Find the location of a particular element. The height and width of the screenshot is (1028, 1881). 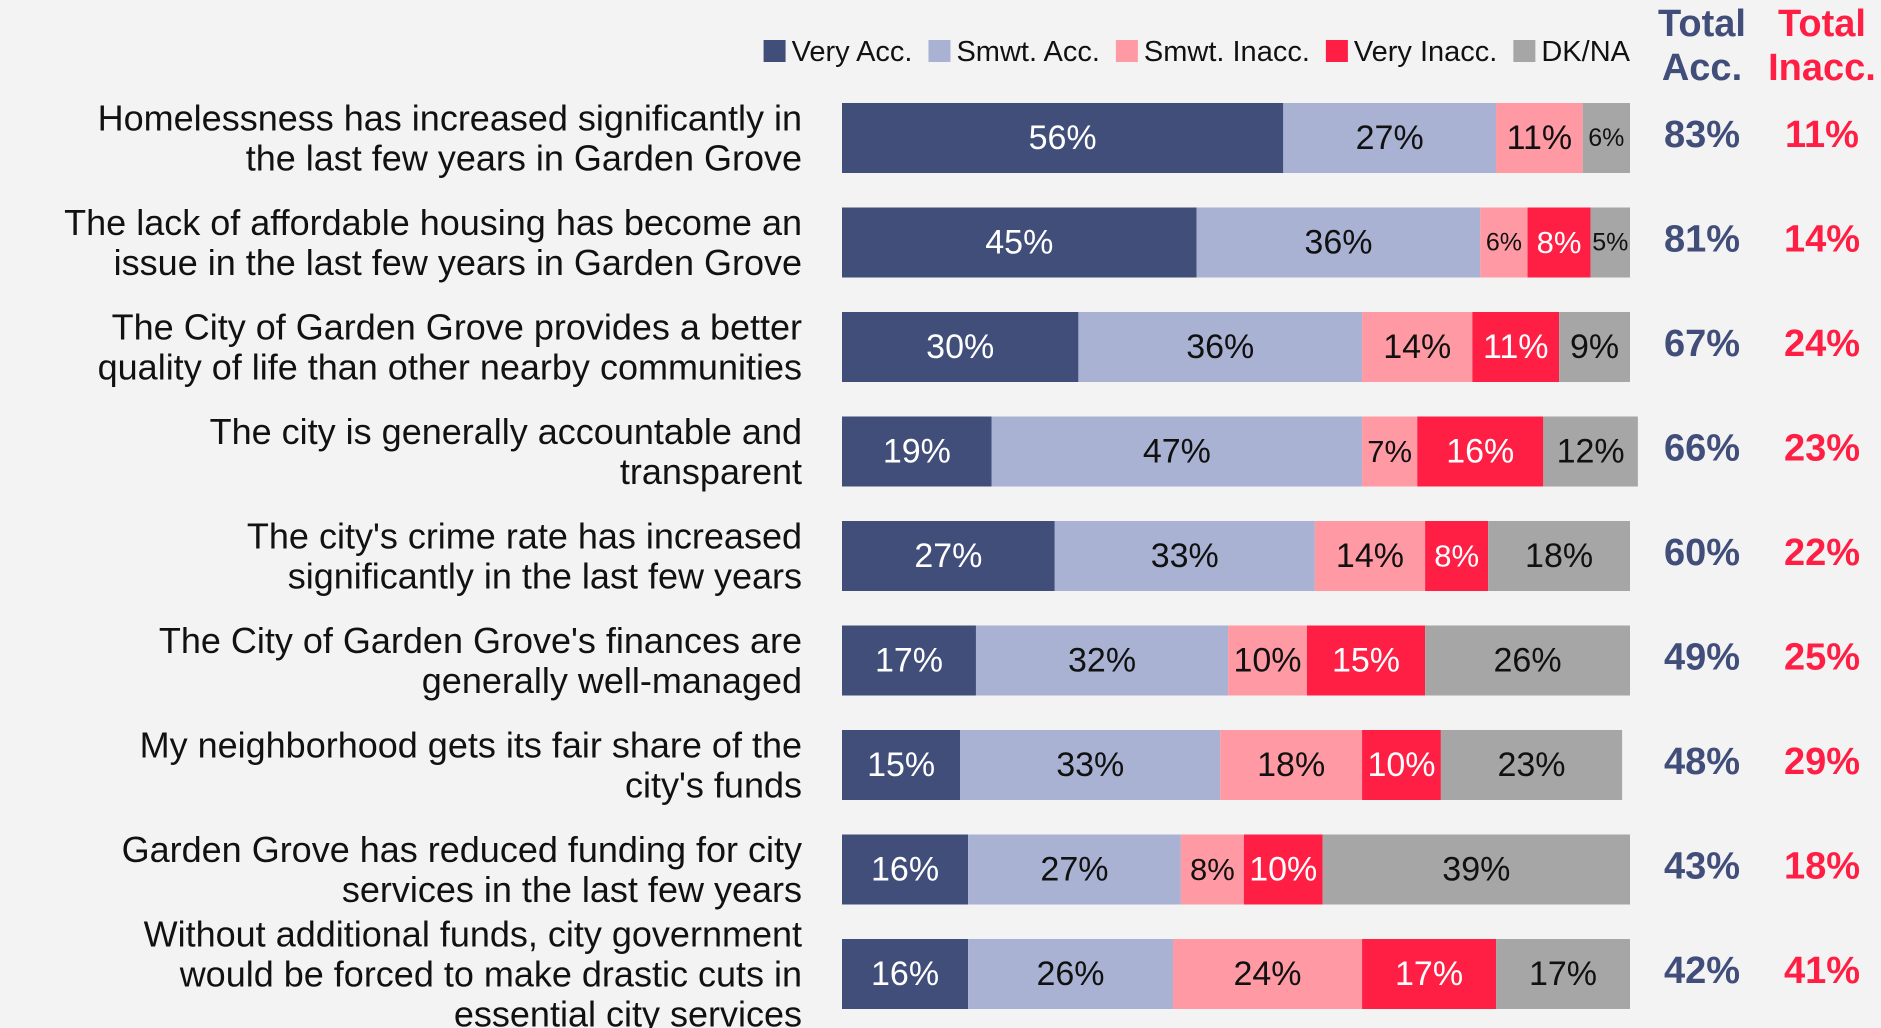

total-header: Inacc. is located at coordinates (1822, 68).